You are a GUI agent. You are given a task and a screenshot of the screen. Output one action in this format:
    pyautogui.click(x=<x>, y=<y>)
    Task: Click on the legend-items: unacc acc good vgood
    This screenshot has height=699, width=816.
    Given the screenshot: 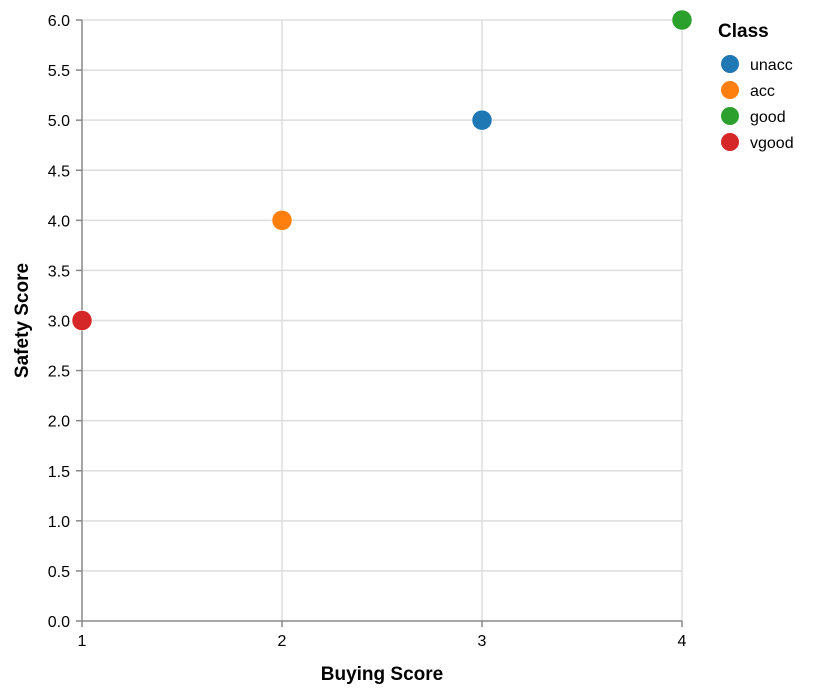 What is the action you would take?
    pyautogui.click(x=757, y=103)
    